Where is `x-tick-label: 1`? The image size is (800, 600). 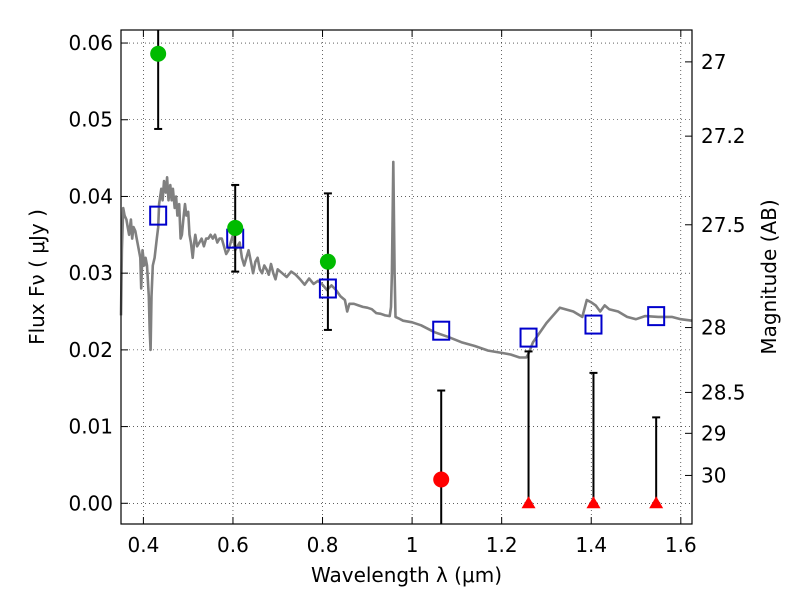
x-tick-label: 1 is located at coordinates (412, 545).